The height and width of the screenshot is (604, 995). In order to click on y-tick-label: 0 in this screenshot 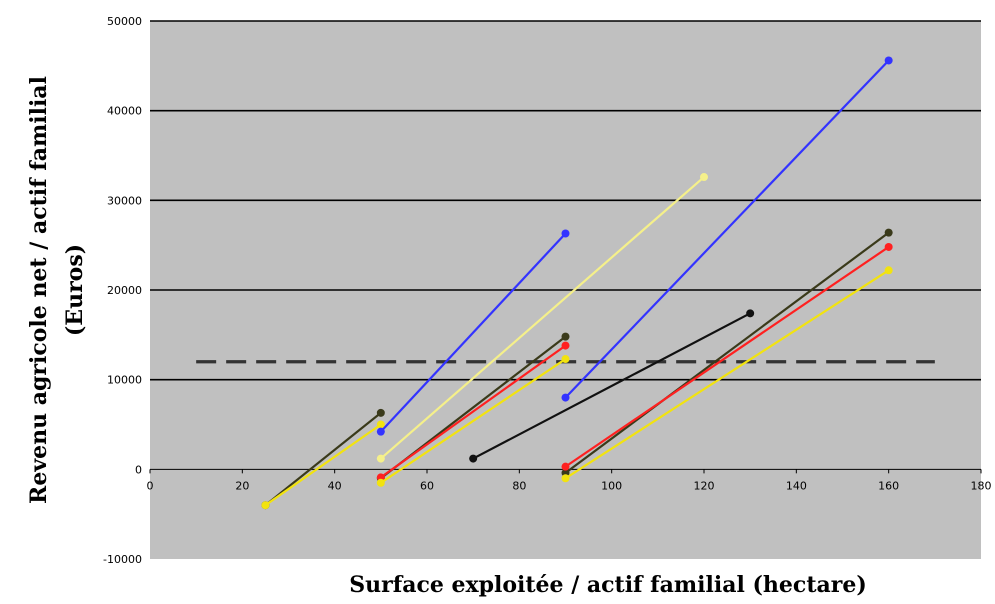, I will do `click(138, 469)`.